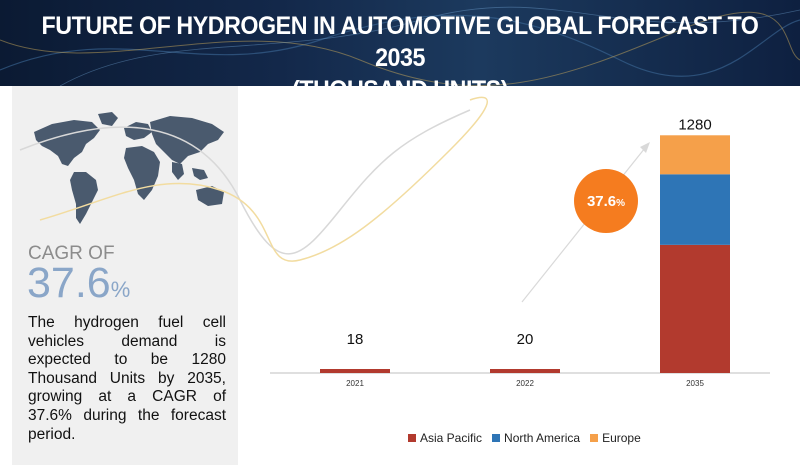  I want to click on x-tick-label-2022: 2022, so click(525, 383).